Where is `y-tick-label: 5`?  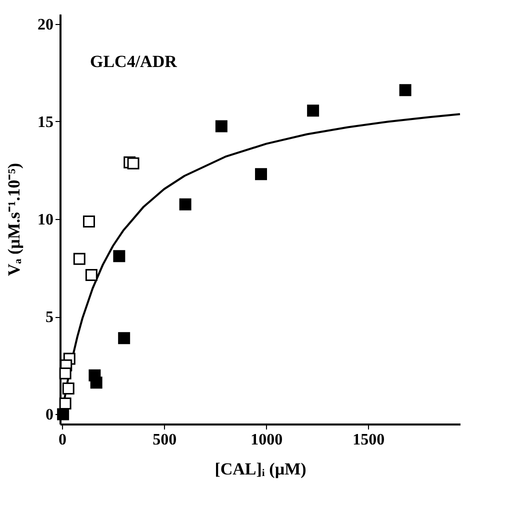
y-tick-label: 5 is located at coordinates (50, 317).